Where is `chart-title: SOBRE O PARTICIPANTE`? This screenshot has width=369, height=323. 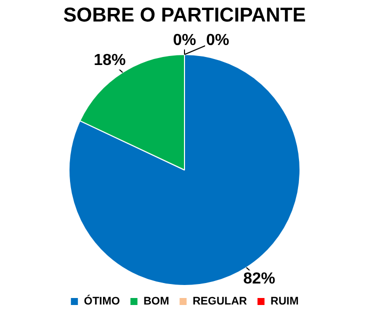
chart-title: SOBRE O PARTICIPANTE is located at coordinates (184, 15).